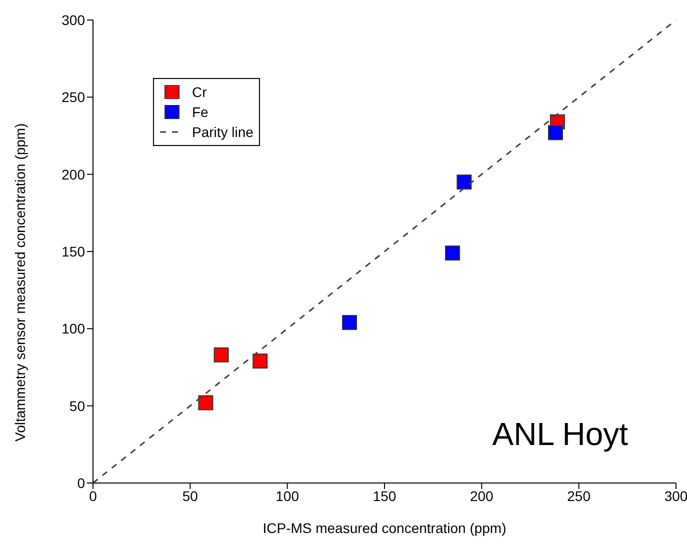 This screenshot has width=687, height=554. I want to click on legend-label: Cr, so click(199, 92).